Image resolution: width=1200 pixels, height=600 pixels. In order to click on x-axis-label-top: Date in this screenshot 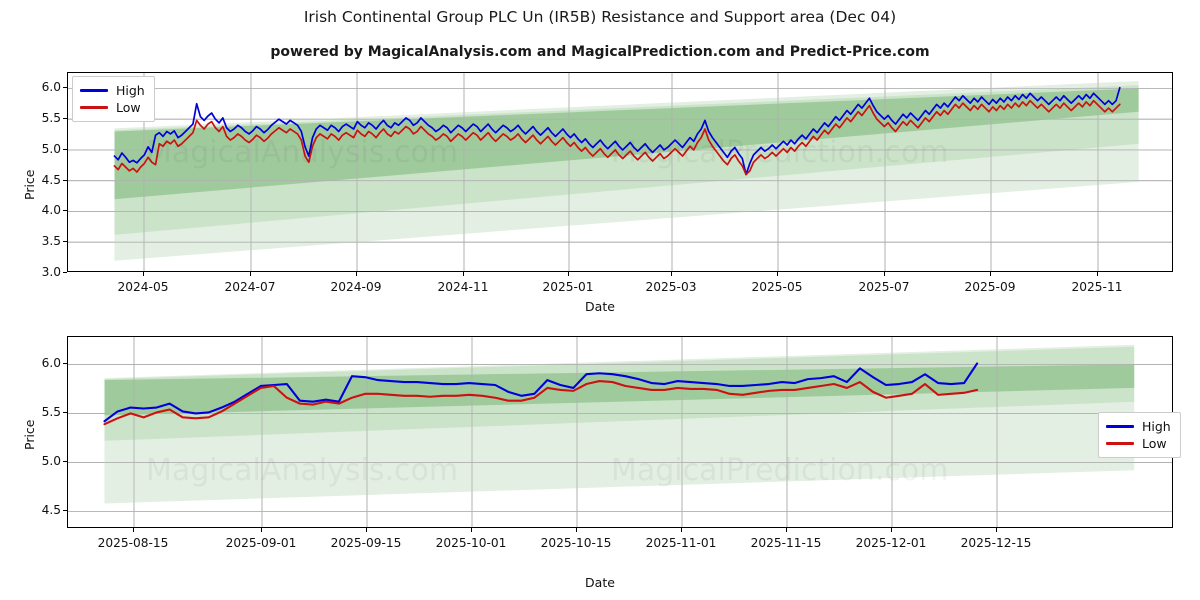, I will do `click(600, 306)`.